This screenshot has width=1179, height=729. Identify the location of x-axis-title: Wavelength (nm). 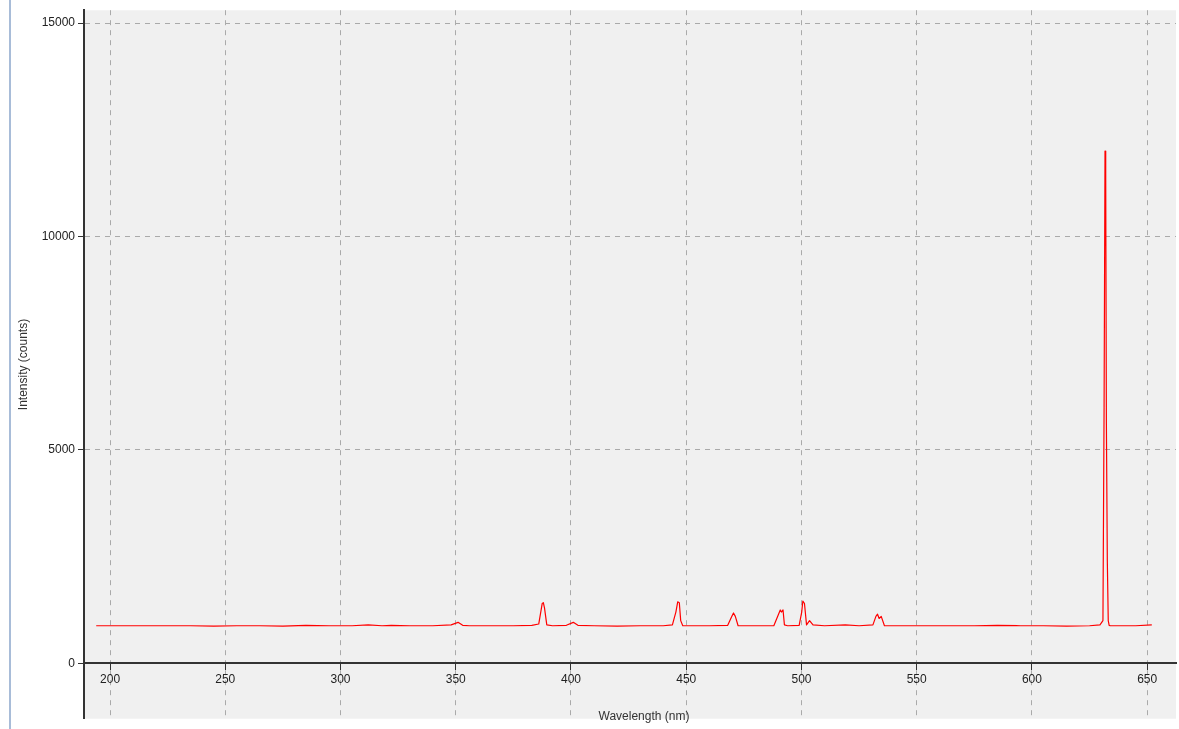
(644, 716).